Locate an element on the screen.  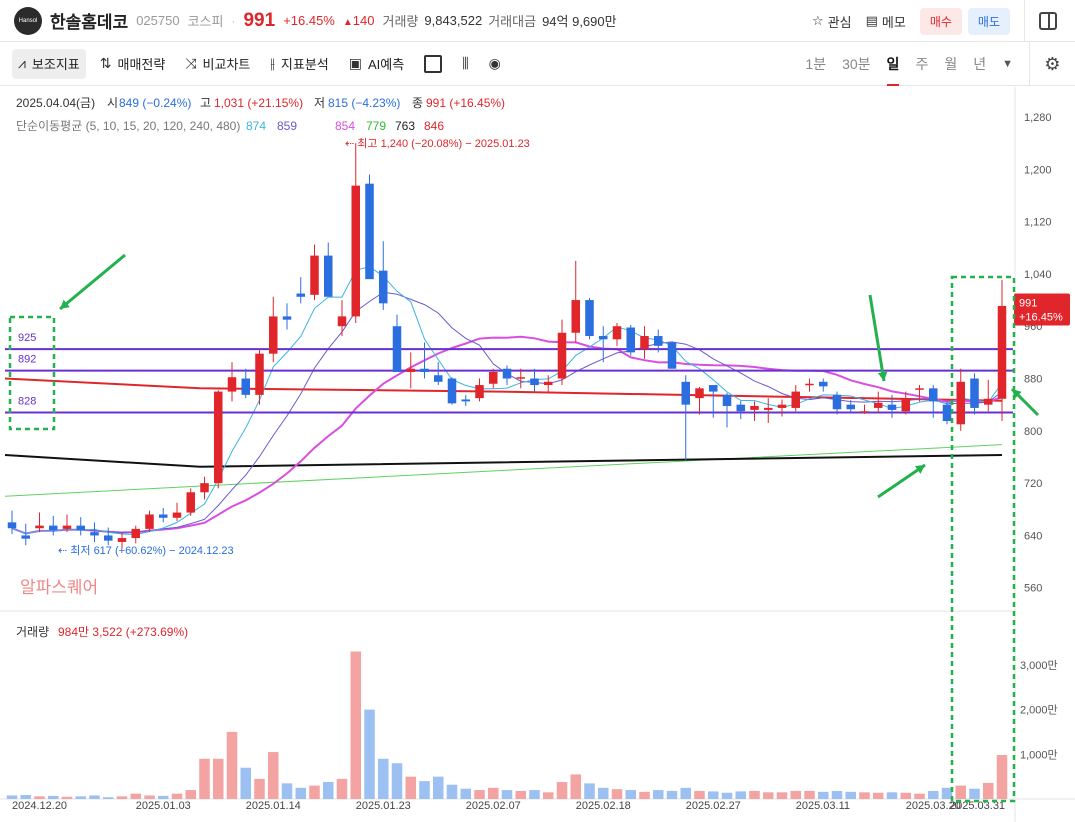
level-annotation-box is located at coordinates (32, 373).